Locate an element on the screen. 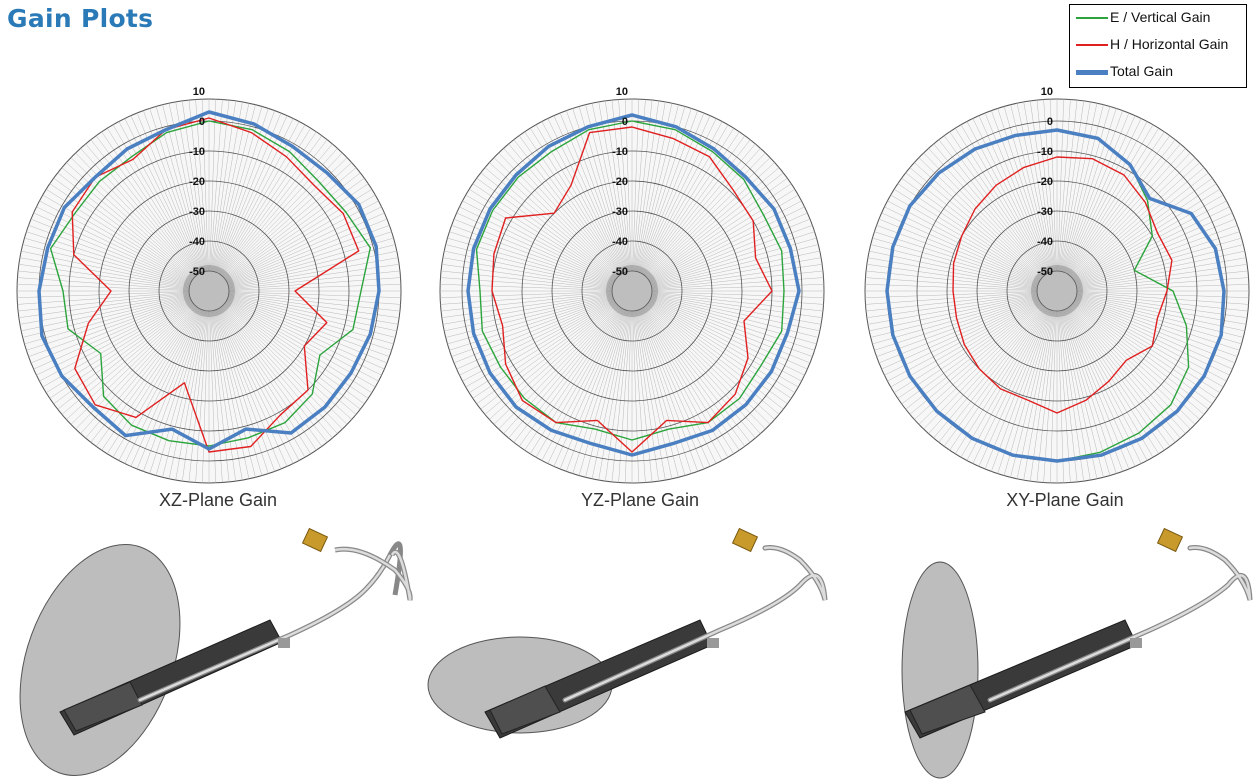 This screenshot has width=1253, height=780. legend-label-total: Total Gain is located at coordinates (1142, 71).